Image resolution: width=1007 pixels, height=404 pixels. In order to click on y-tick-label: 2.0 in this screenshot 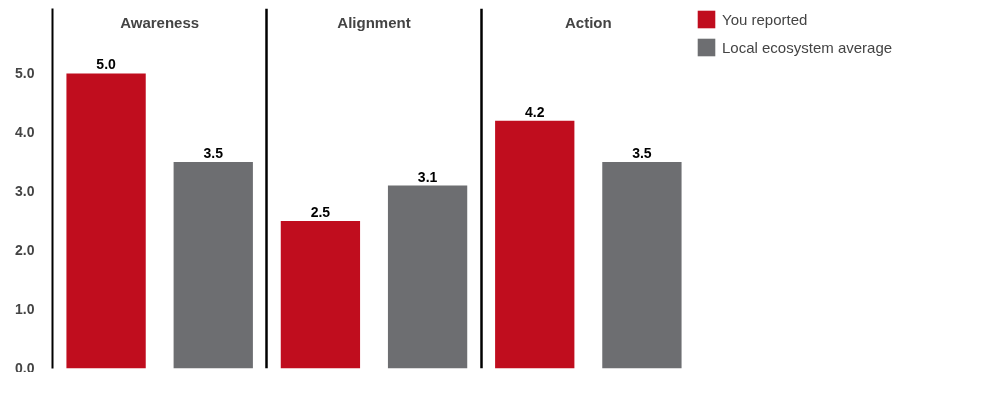, I will do `click(25, 250)`.